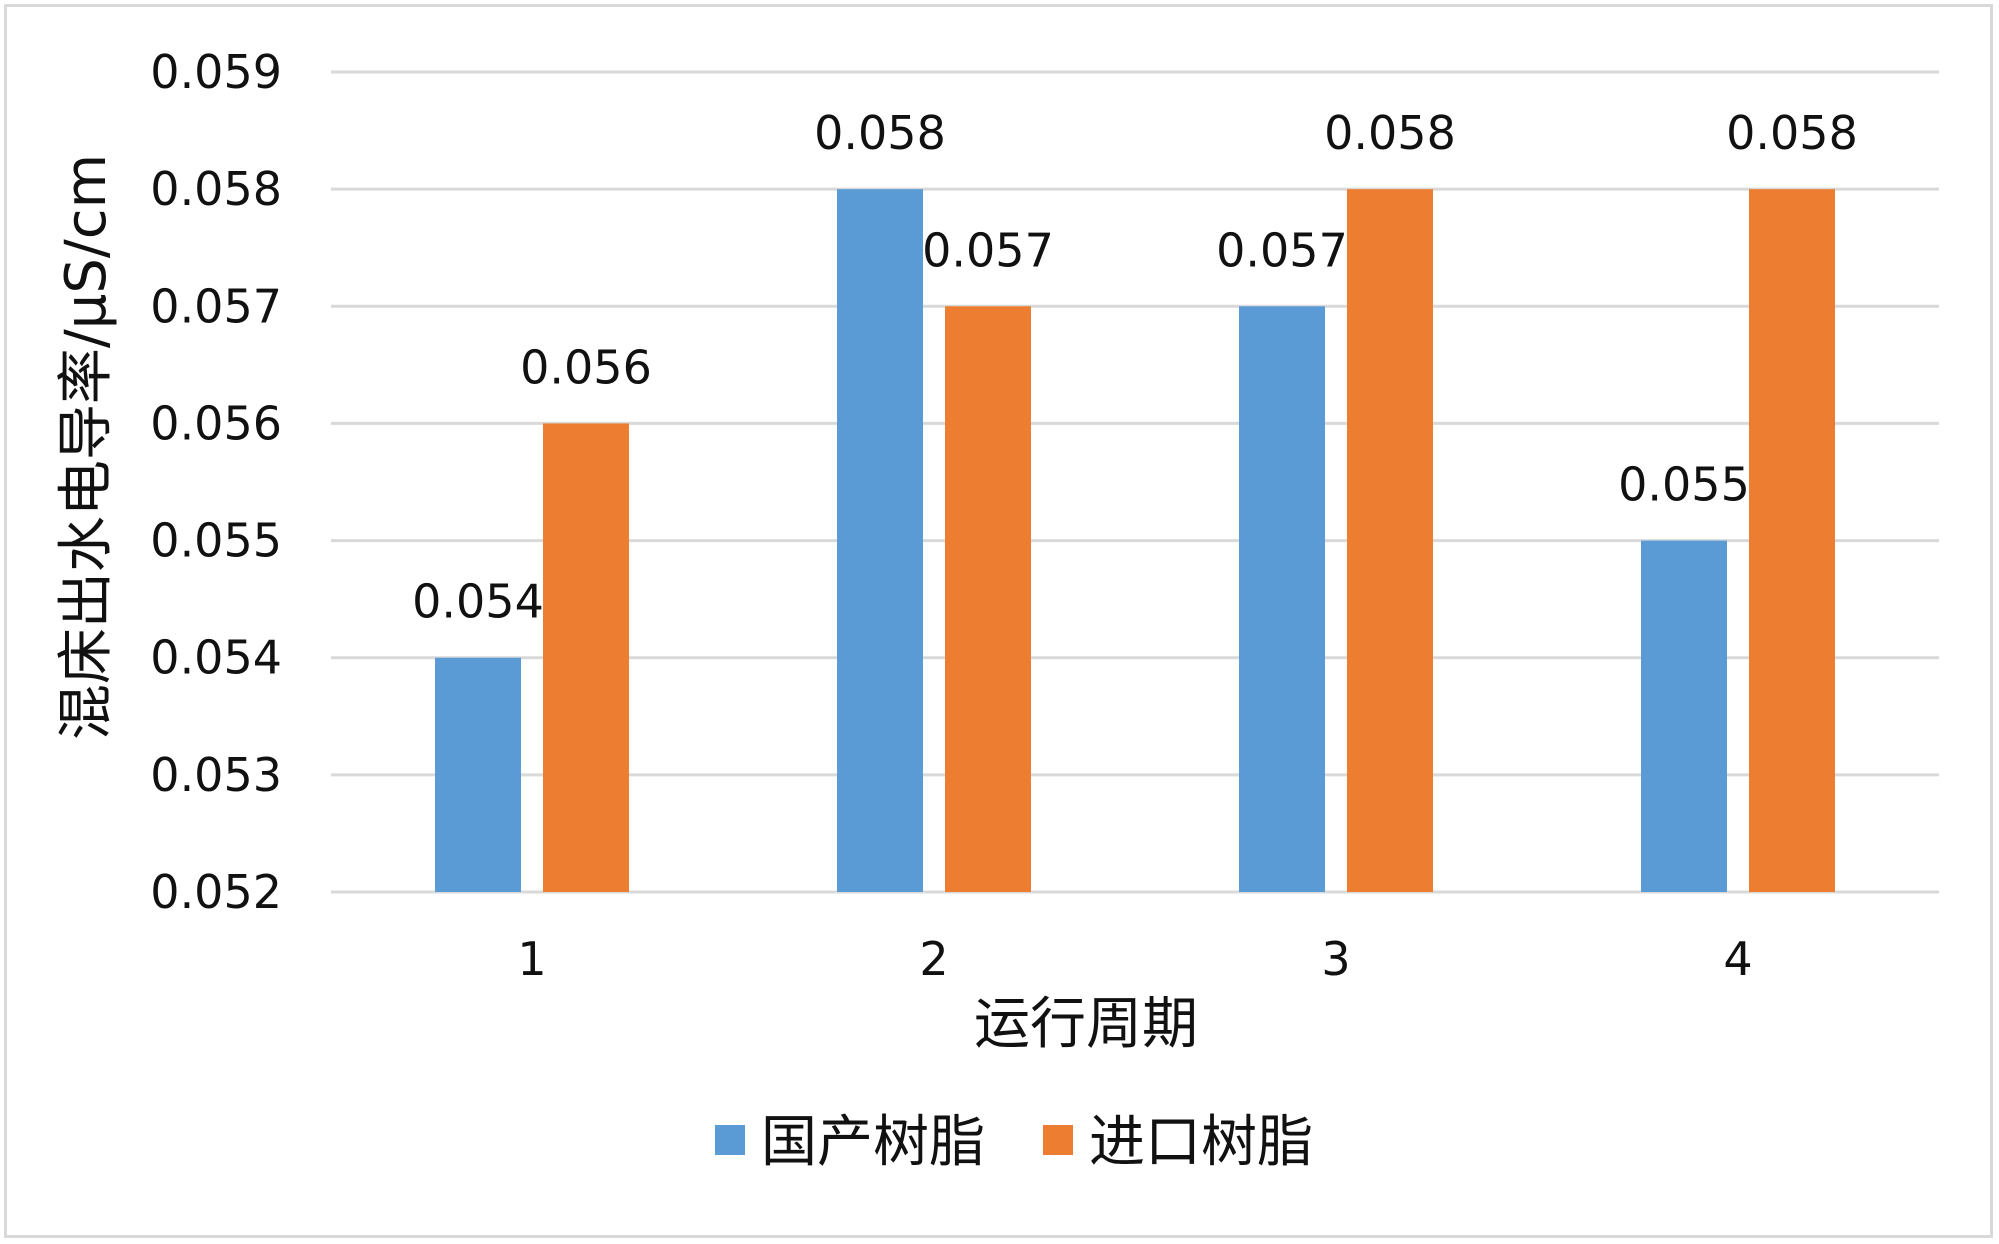  What do you see at coordinates (216, 541) in the screenshot?
I see `y-tick-label: 0.055` at bounding box center [216, 541].